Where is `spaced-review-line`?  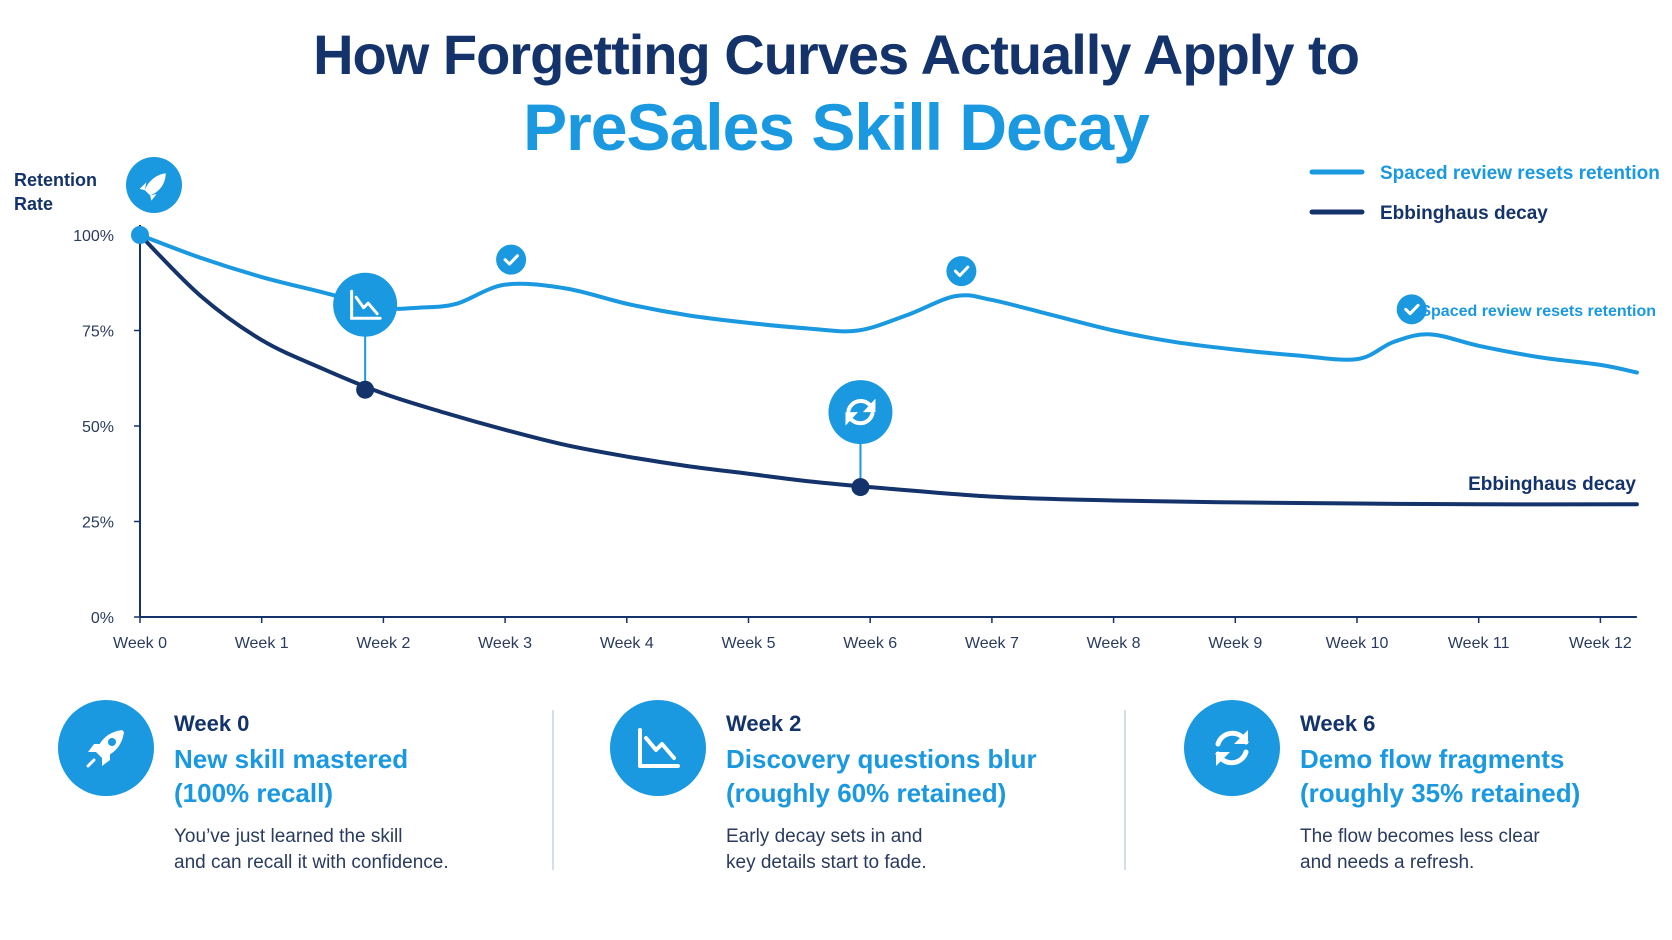
spaced-review-line is located at coordinates (888, 304).